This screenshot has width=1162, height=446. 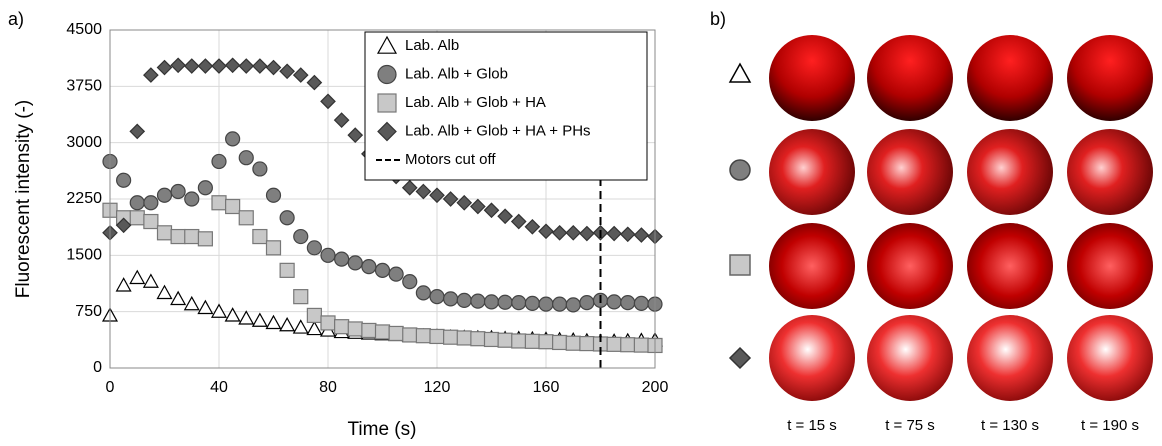 I want to click on panel-label: a), so click(x=16, y=19).